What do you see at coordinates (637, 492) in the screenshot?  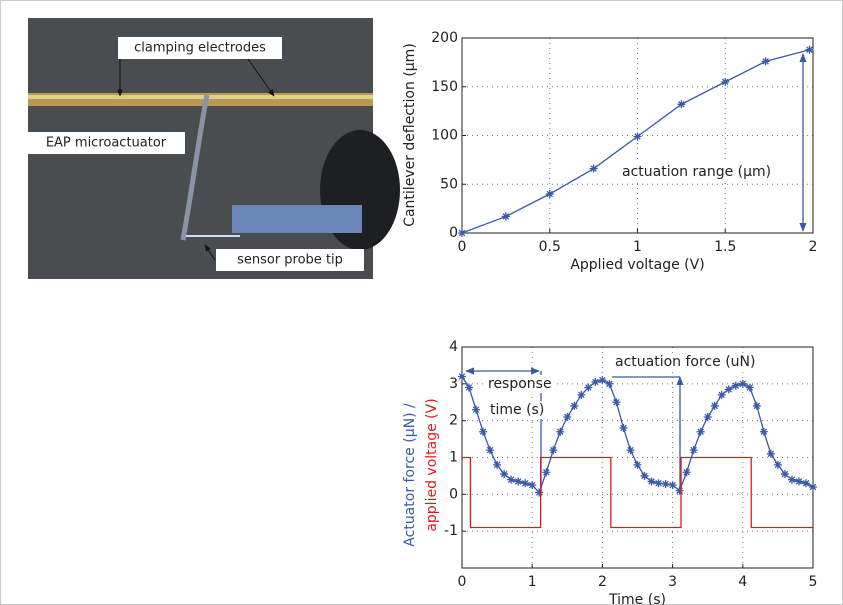 I see `series-line` at bounding box center [637, 492].